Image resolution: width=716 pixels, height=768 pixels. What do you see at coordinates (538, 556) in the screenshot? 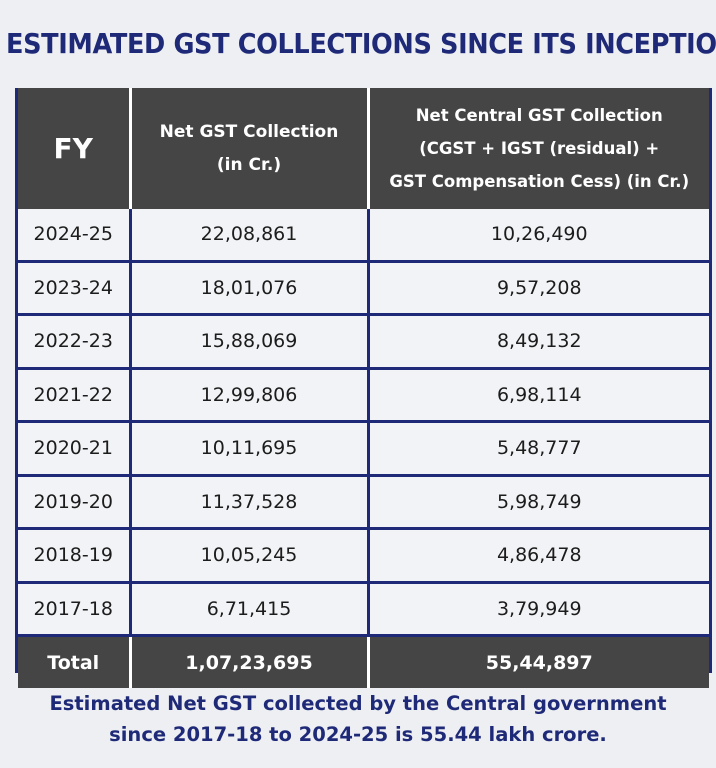
I see `cell-central: 4,86,478` at bounding box center [538, 556].